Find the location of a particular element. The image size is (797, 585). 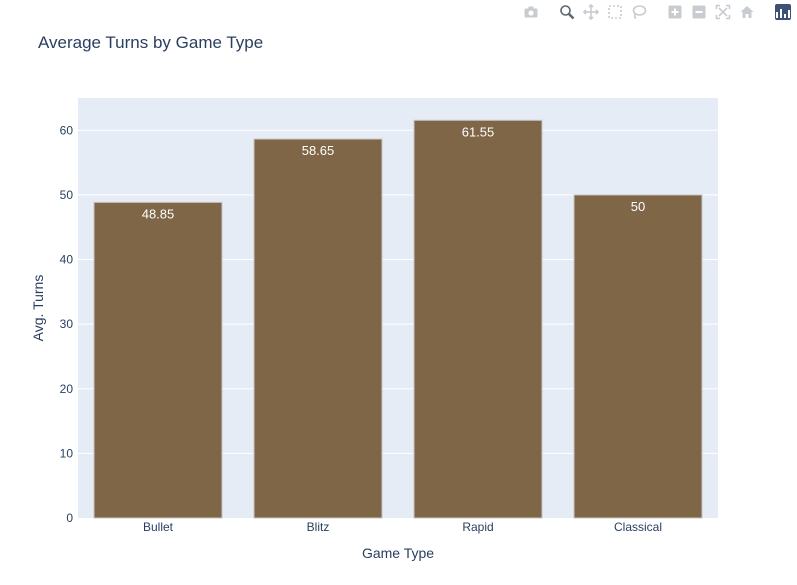

bar-bullet is located at coordinates (158, 360).